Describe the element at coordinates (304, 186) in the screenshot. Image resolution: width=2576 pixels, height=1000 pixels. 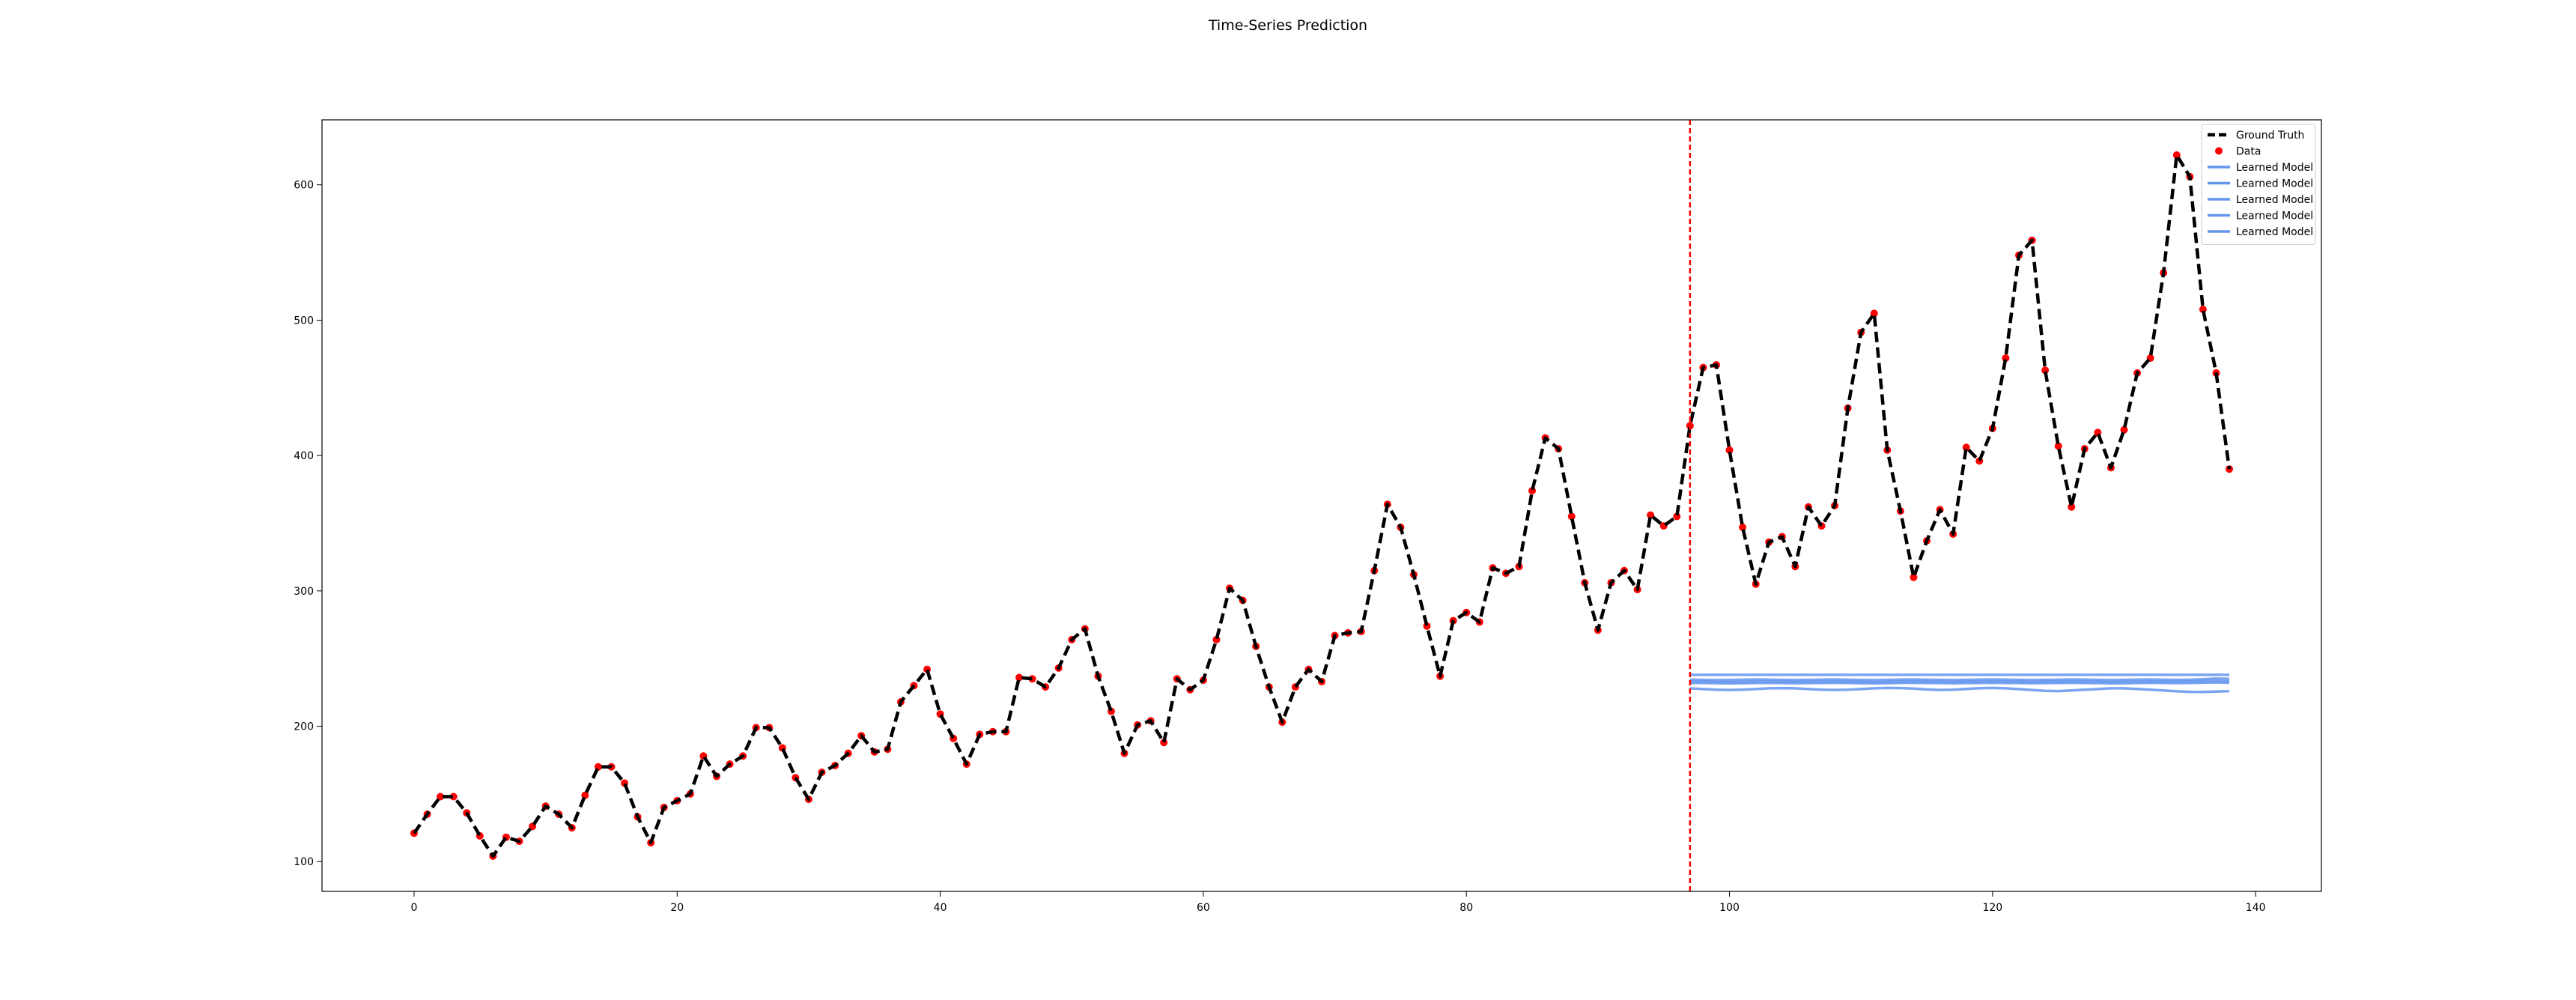
I see `y-tick-label: 600` at that location.